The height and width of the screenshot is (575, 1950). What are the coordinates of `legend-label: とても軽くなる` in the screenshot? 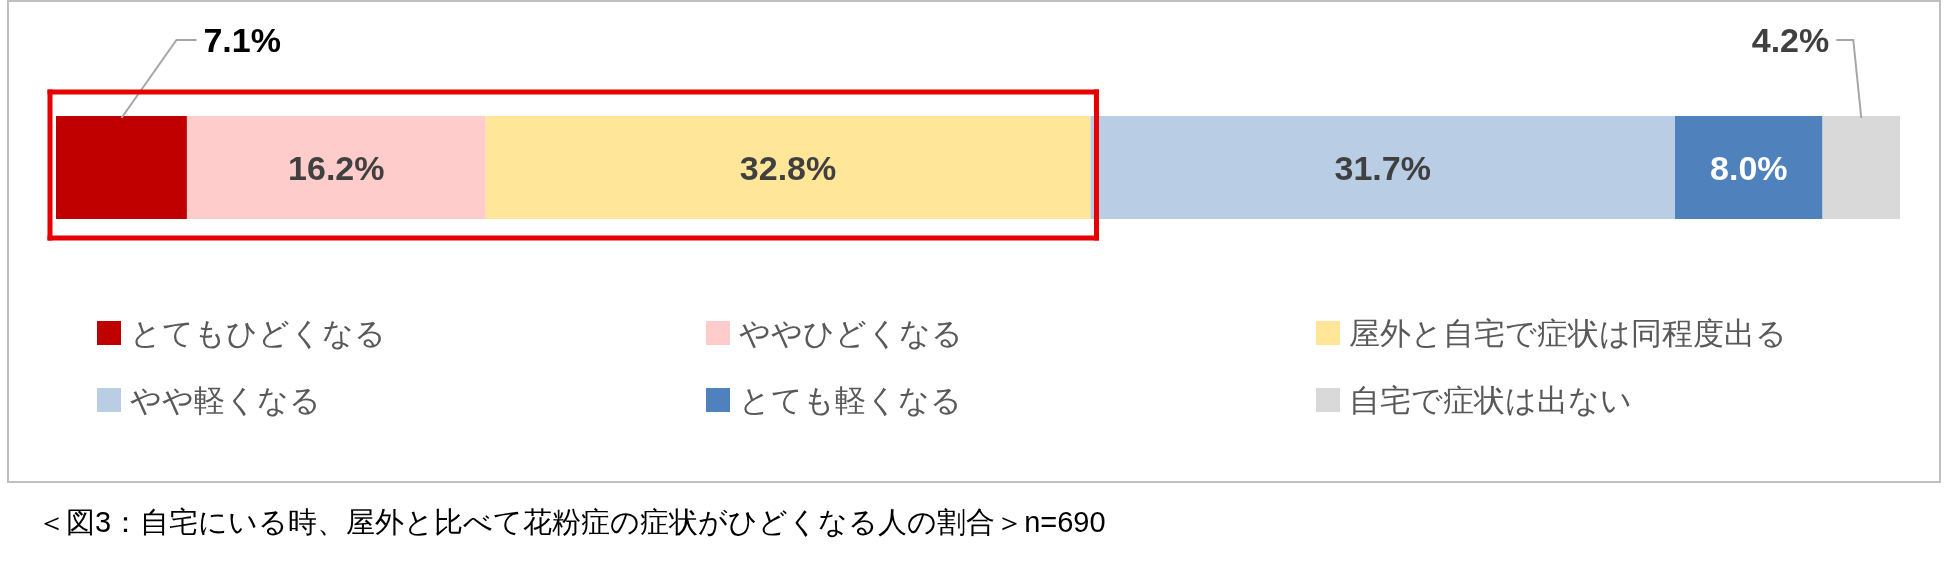 It's located at (850, 400).